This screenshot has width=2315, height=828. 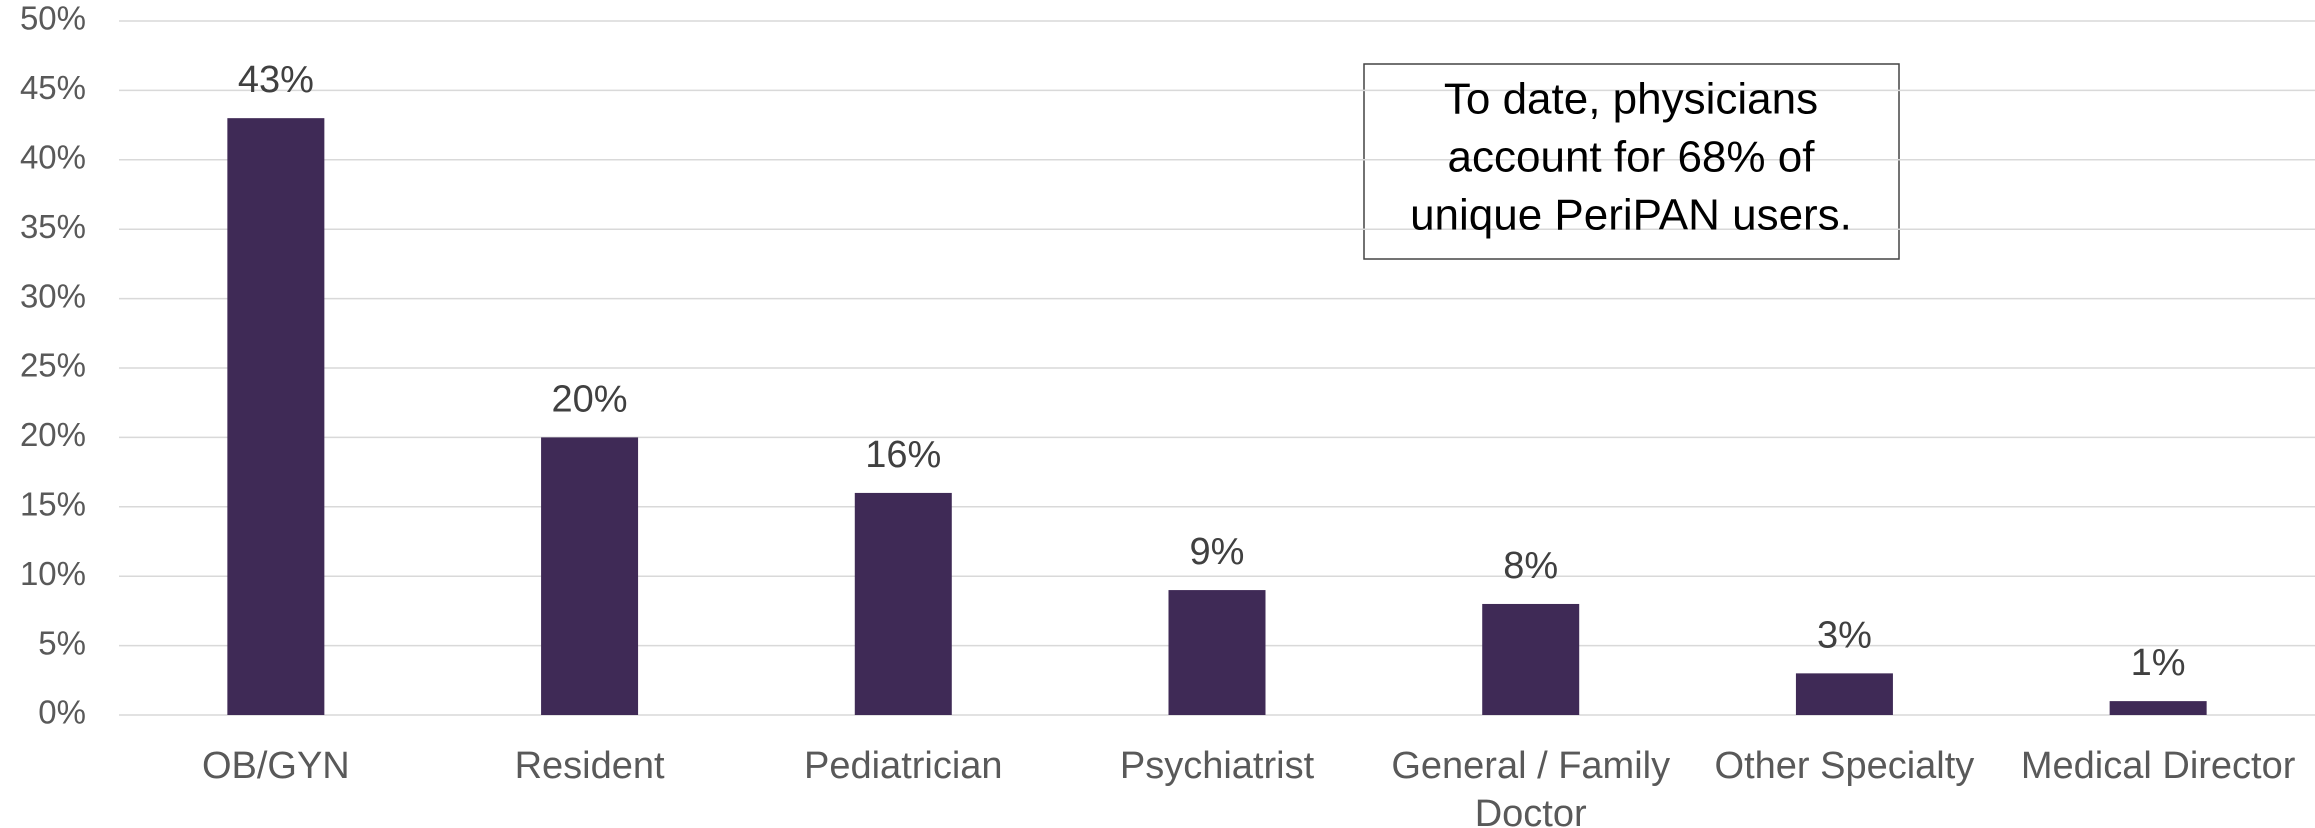 I want to click on data-label: 1%, so click(x=2158, y=663).